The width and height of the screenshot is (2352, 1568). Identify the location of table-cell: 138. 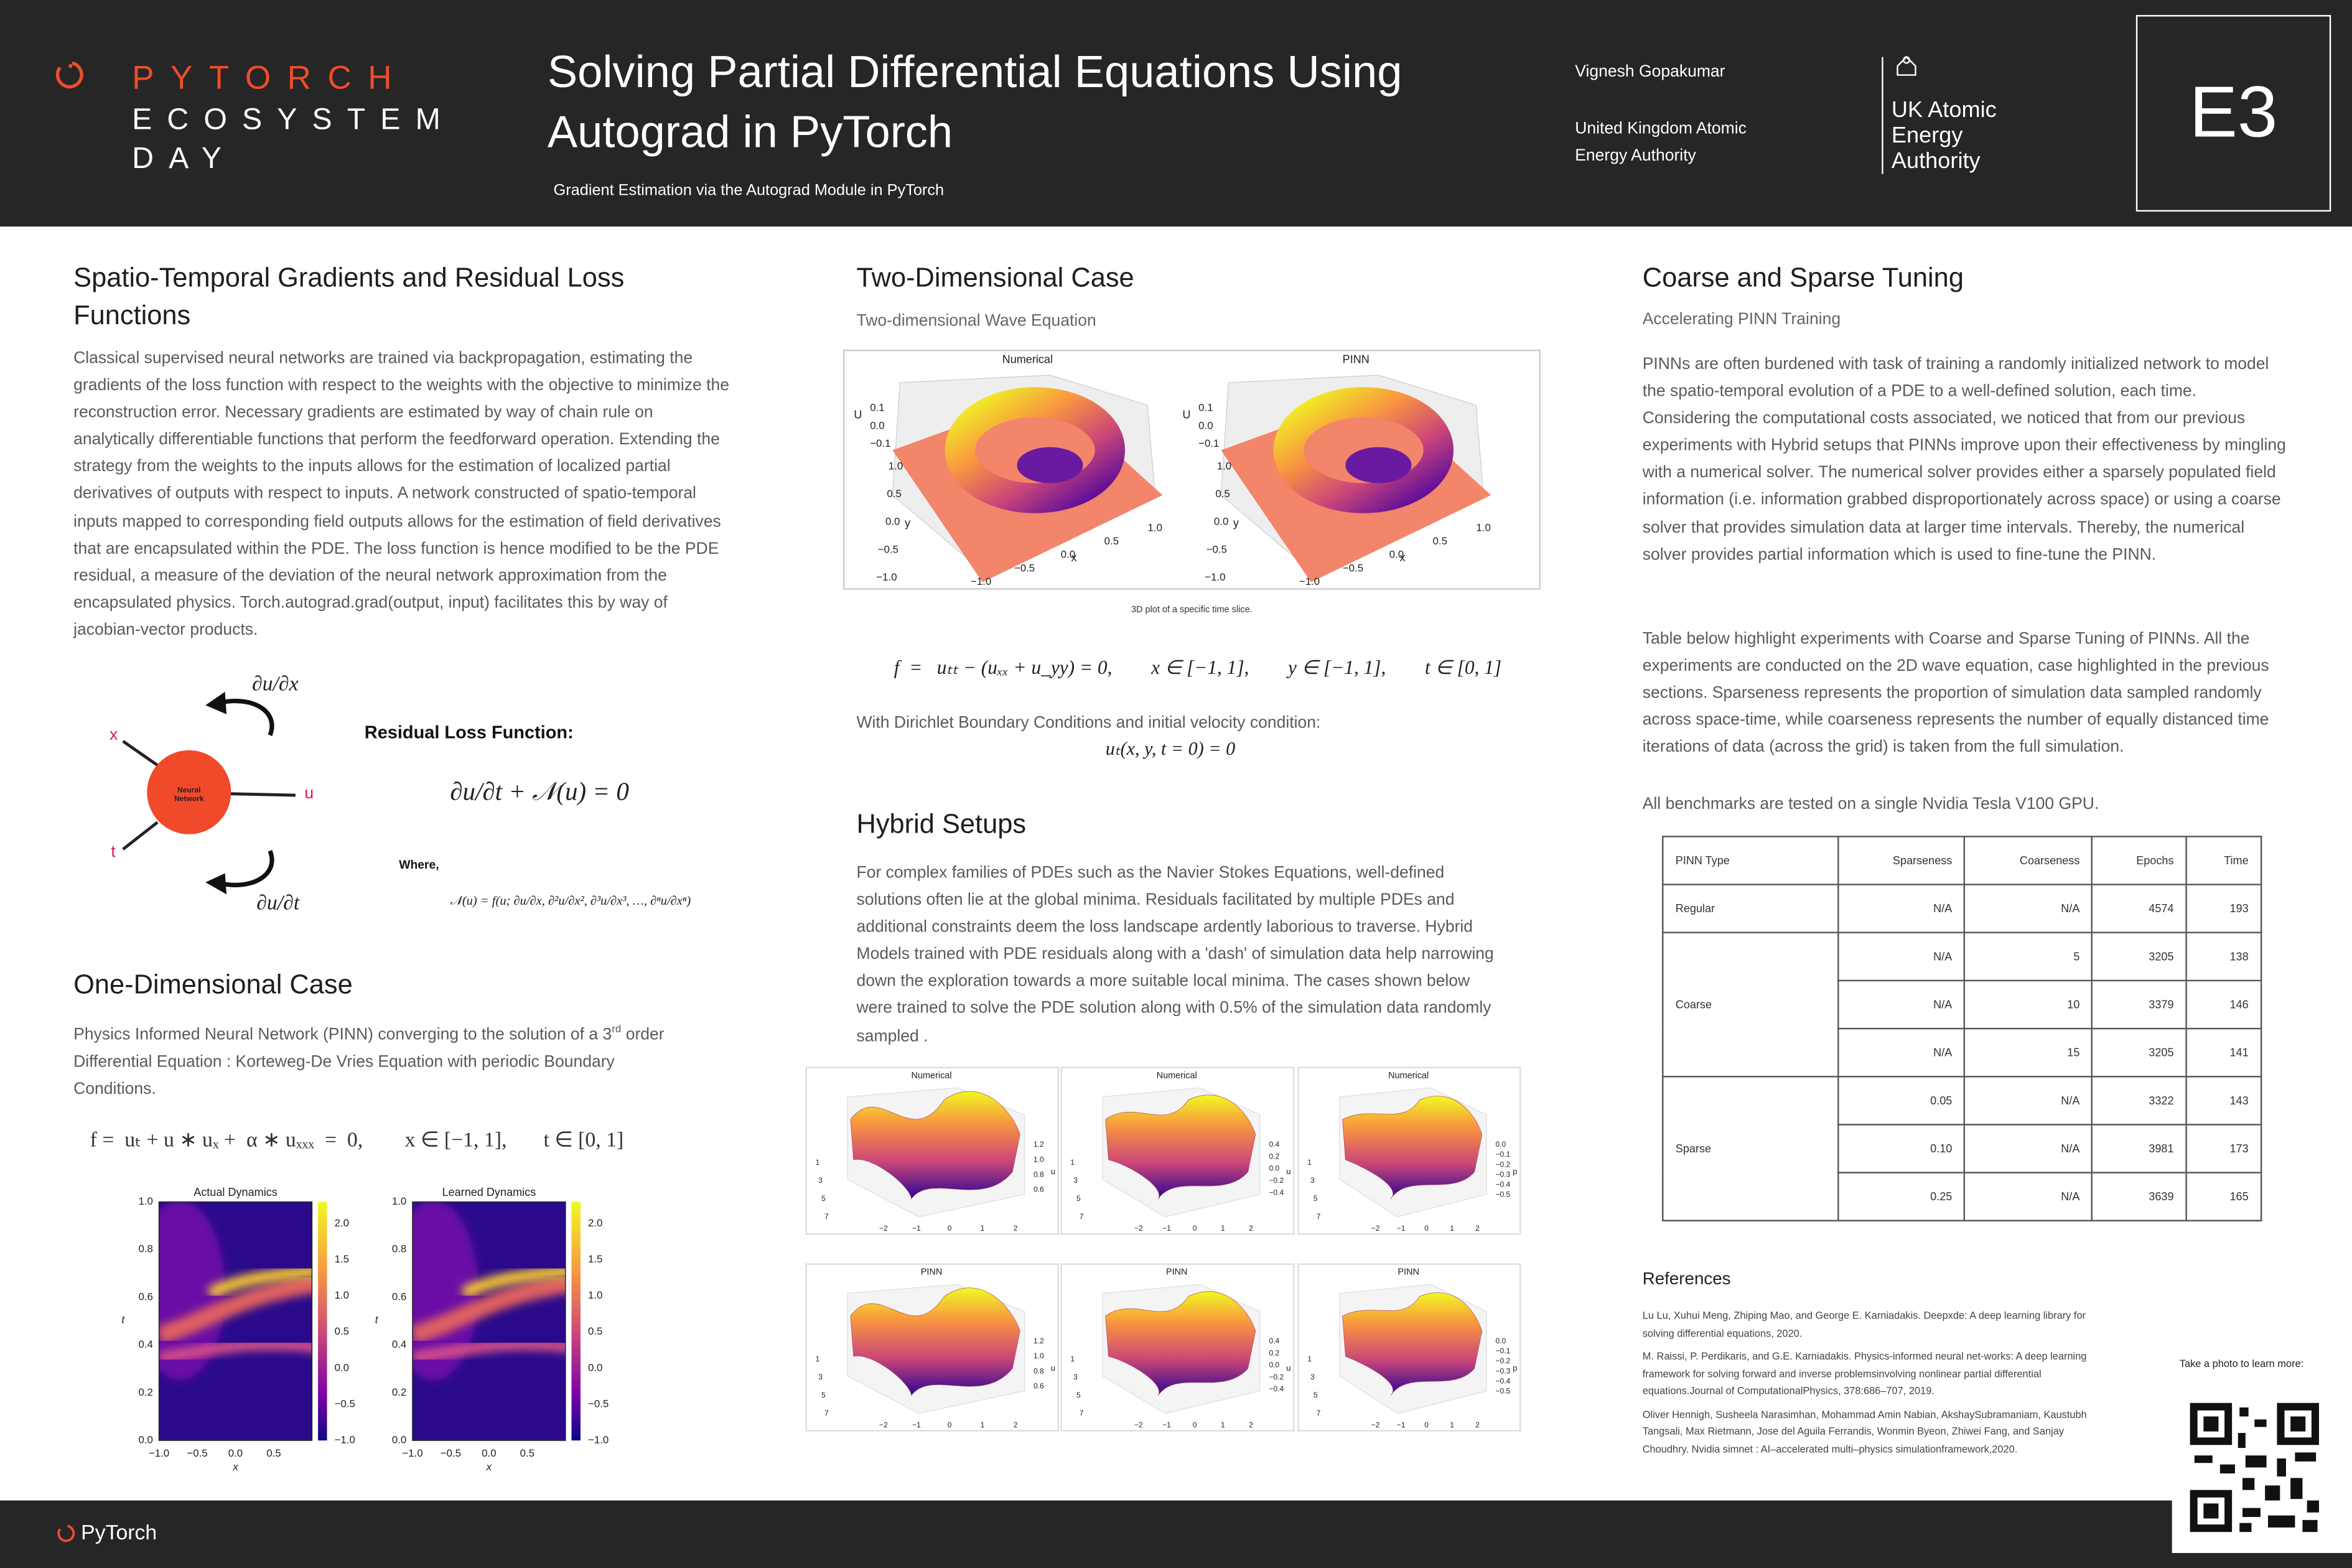
(2223, 956).